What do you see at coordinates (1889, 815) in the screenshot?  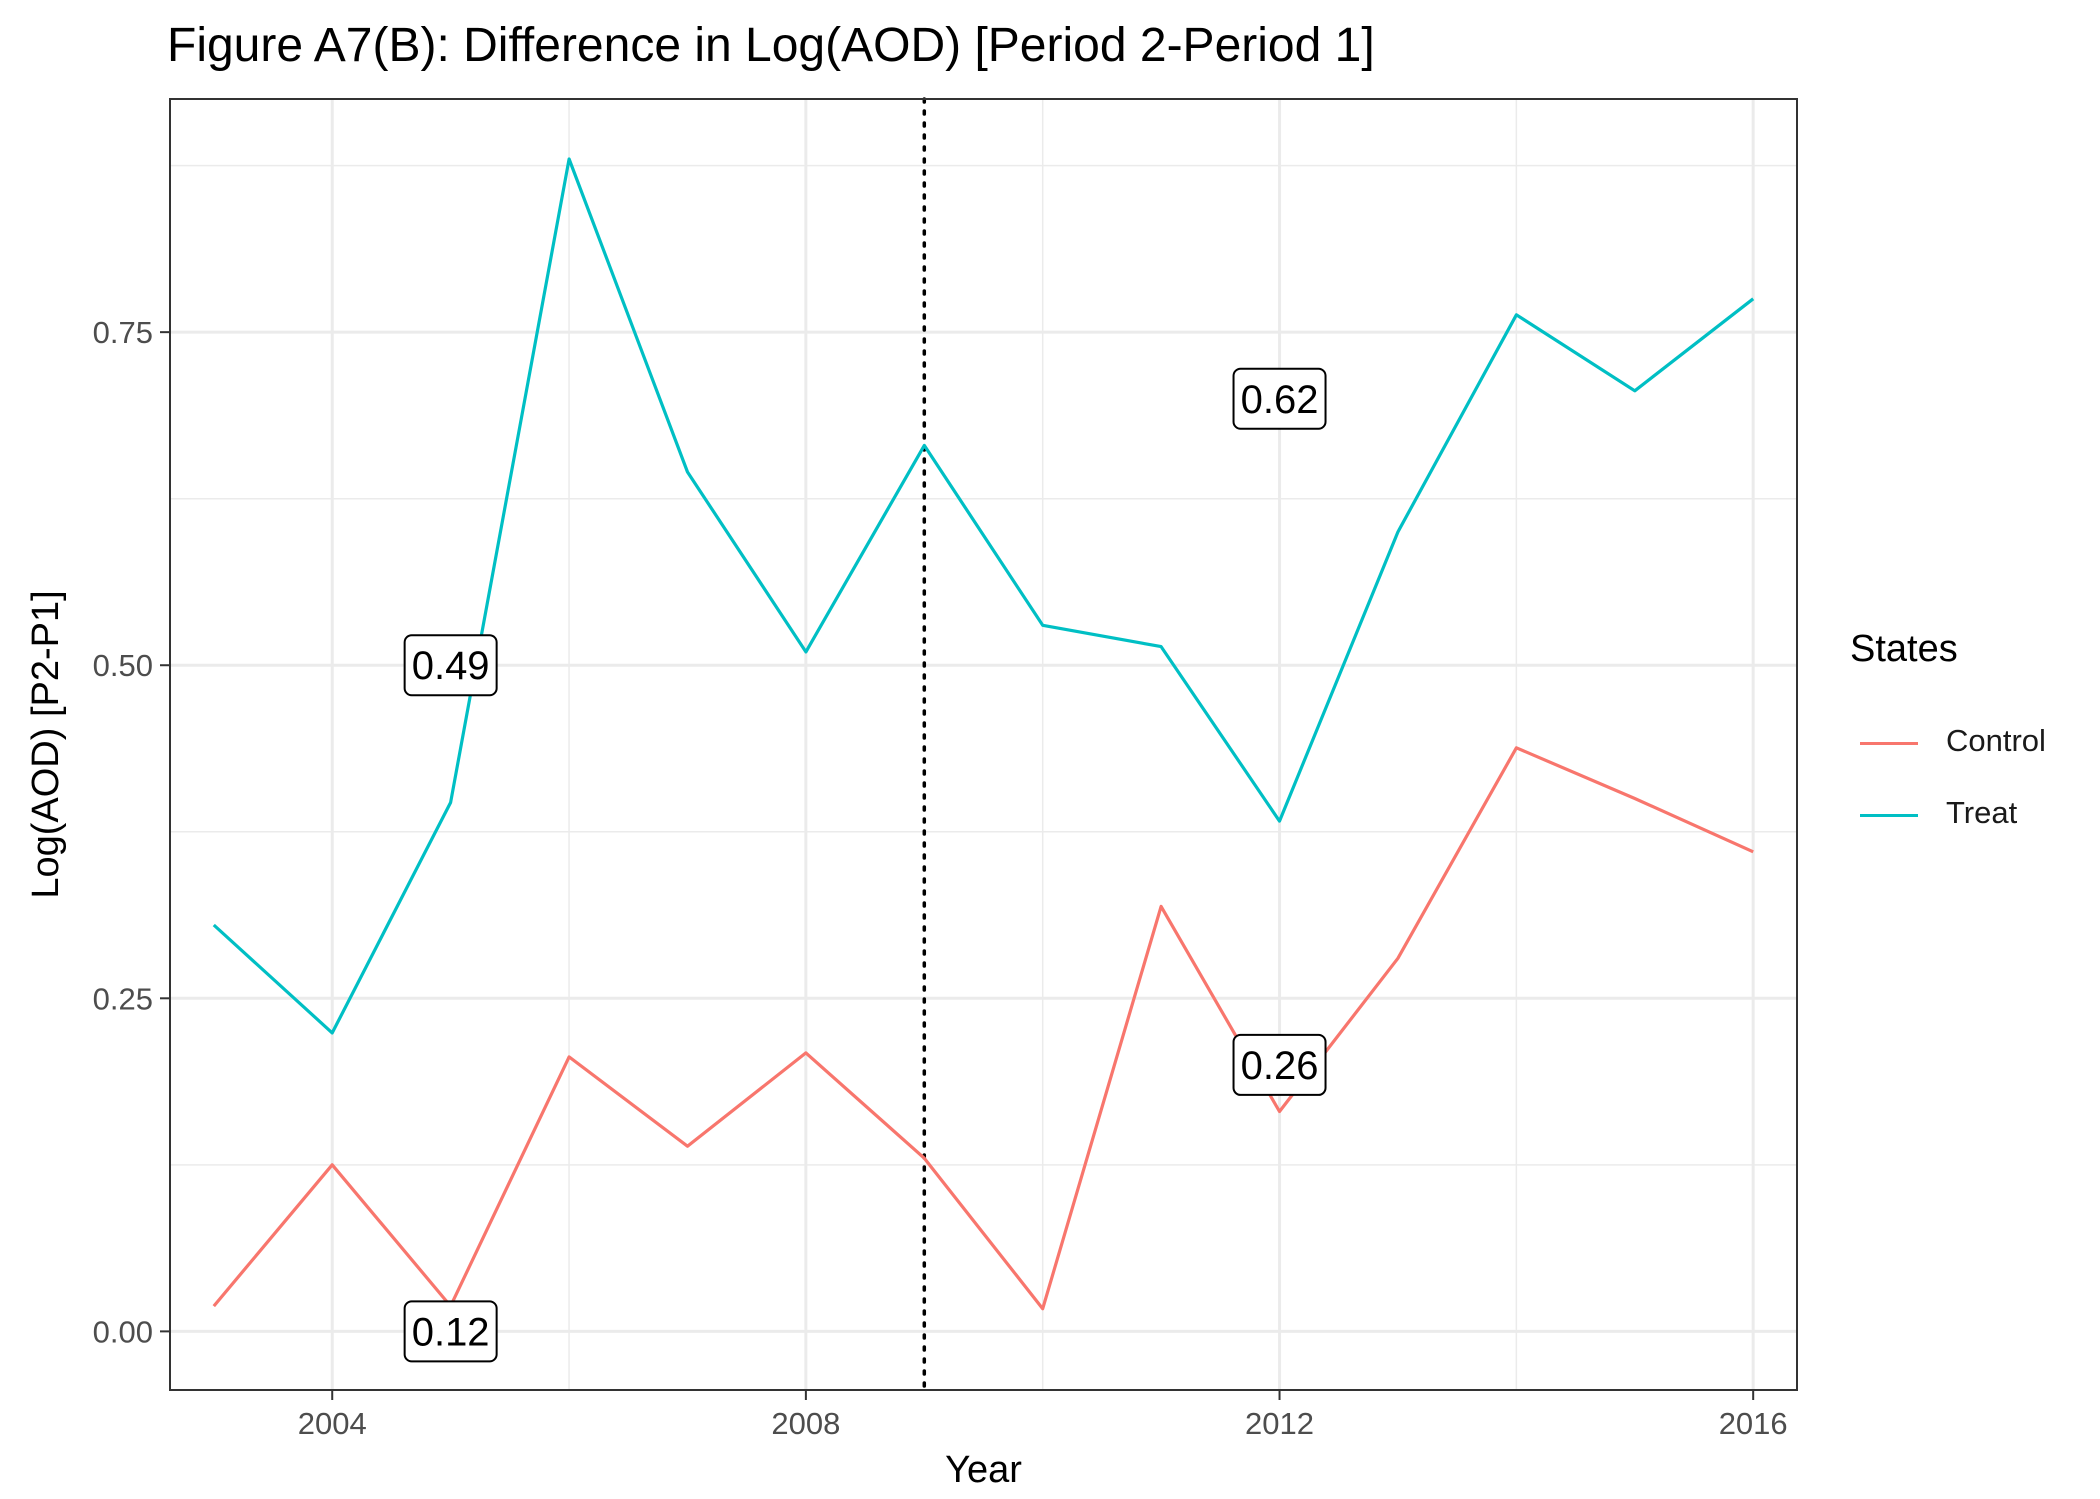 I see `legend-key-treat` at bounding box center [1889, 815].